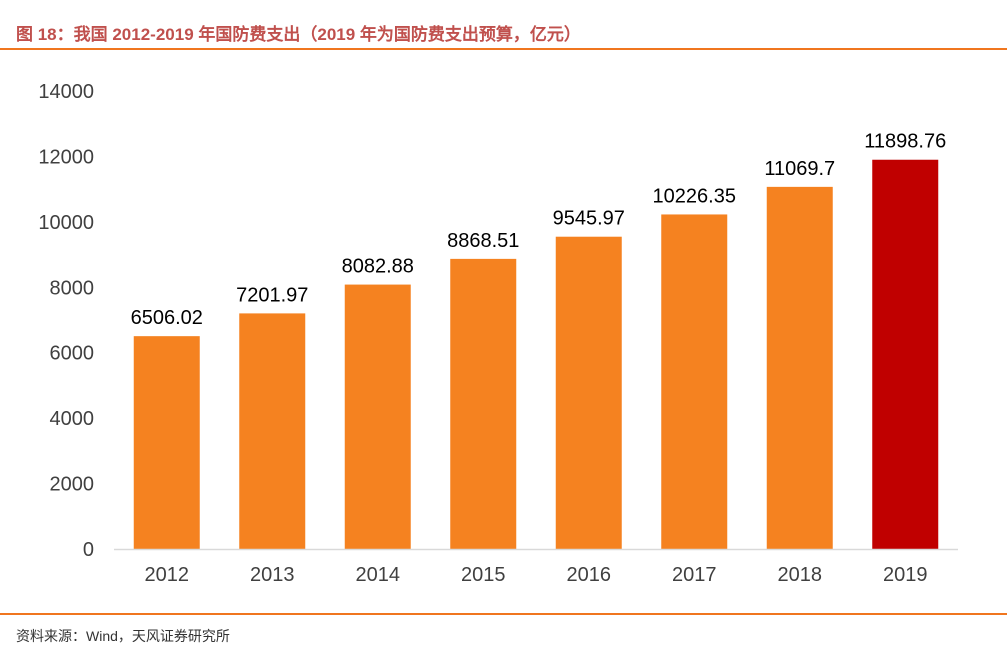  I want to click on source-note: 资料来源：Wind，天风证券研究所, so click(123, 636).